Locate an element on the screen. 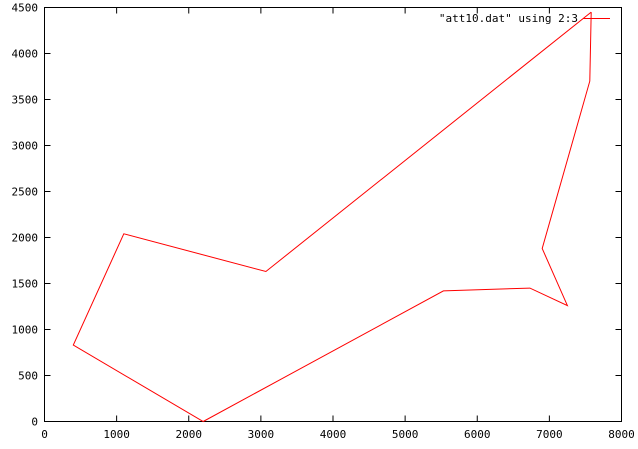 The image size is (638, 449). y-tick-label-0: 0 is located at coordinates (34, 422).